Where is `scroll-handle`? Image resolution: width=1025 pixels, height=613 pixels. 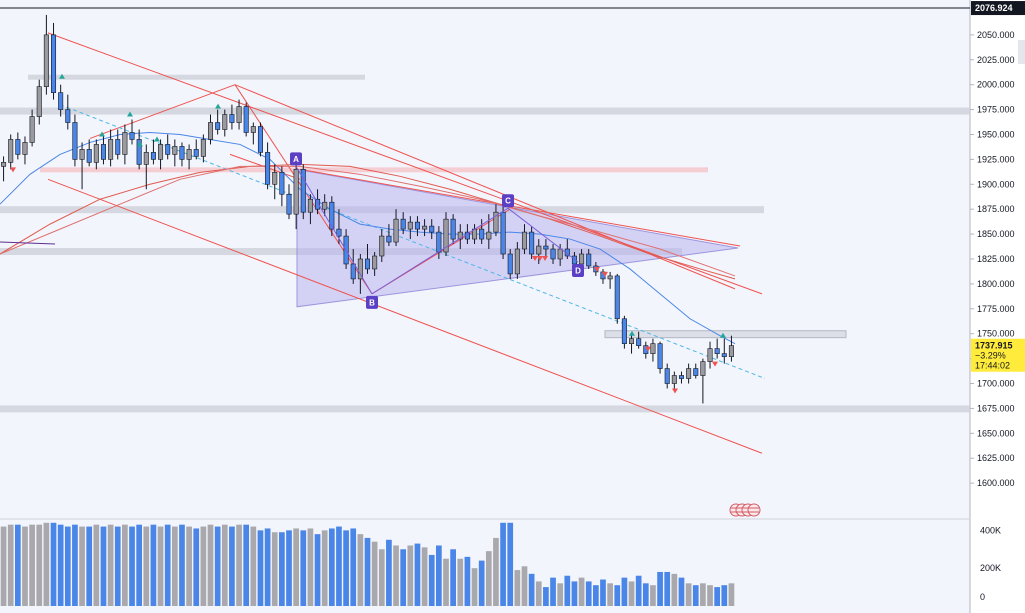 scroll-handle is located at coordinates (1021, 52).